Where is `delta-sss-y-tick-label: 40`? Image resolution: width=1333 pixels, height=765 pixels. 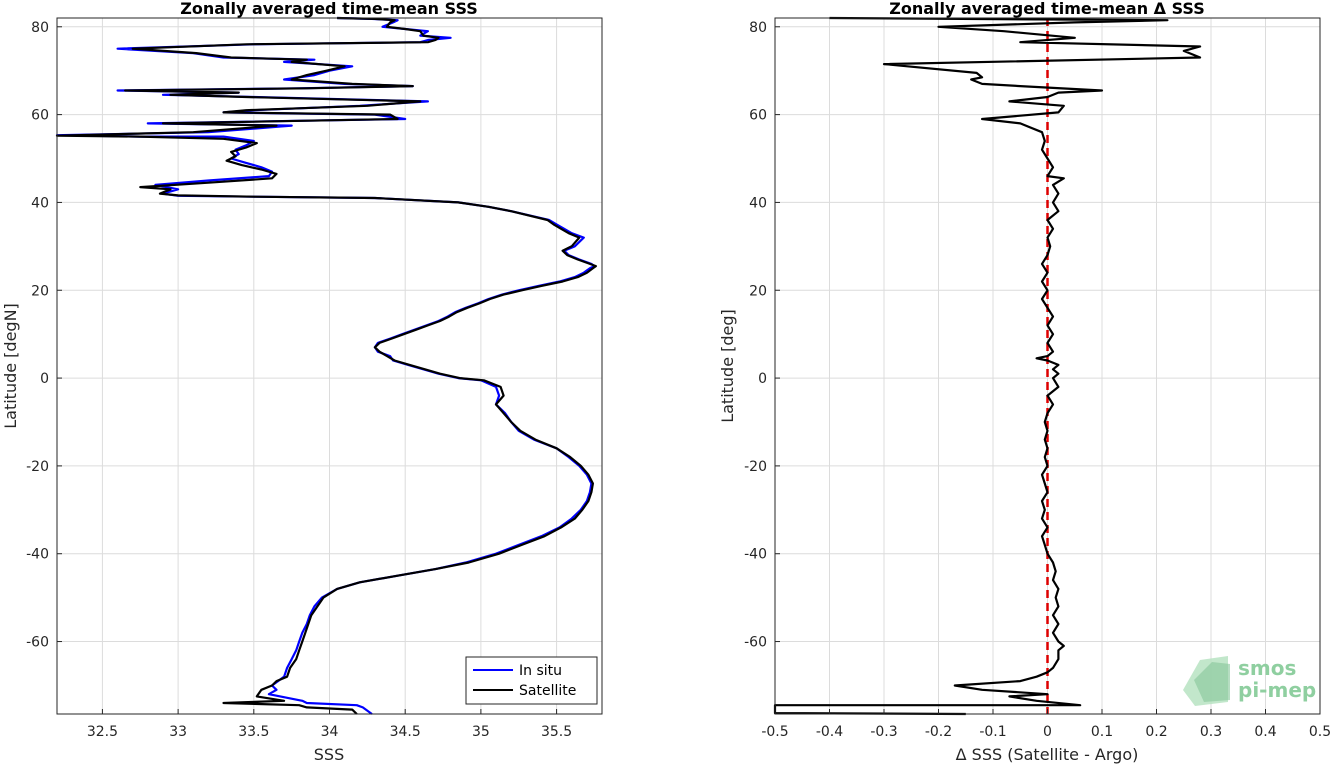
delta-sss-y-tick-label: 40 is located at coordinates (758, 203).